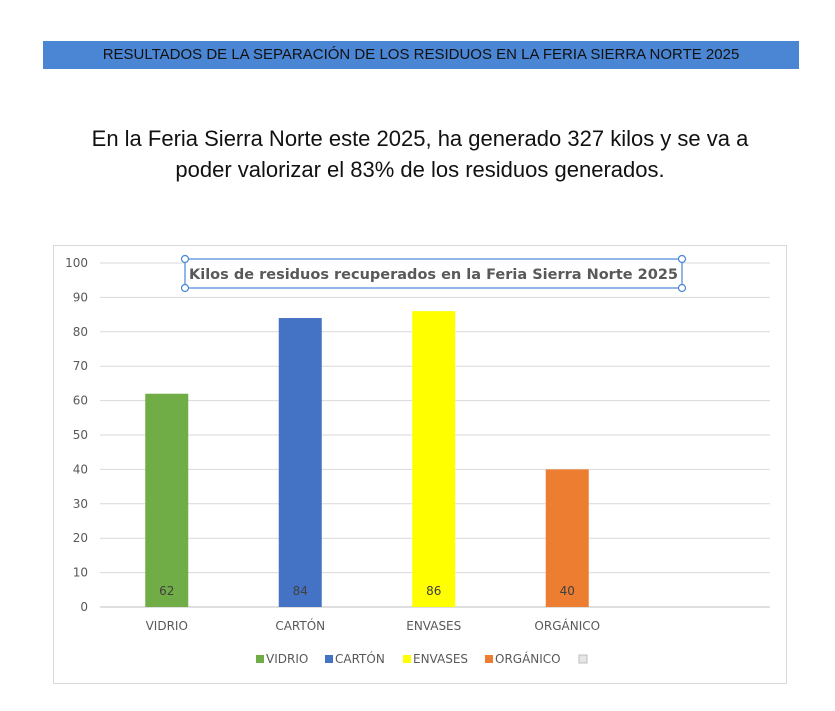 This screenshot has height=711, width=835. Describe the element at coordinates (567, 538) in the screenshot. I see `bar-orgánico` at that location.